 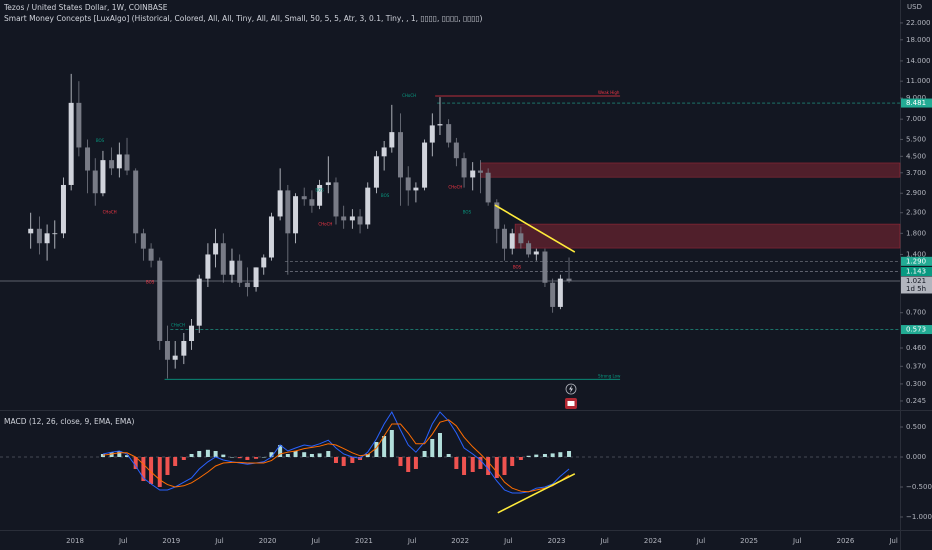 What do you see at coordinates (916, 281) in the screenshot?
I see `price-label: 1.021` at bounding box center [916, 281].